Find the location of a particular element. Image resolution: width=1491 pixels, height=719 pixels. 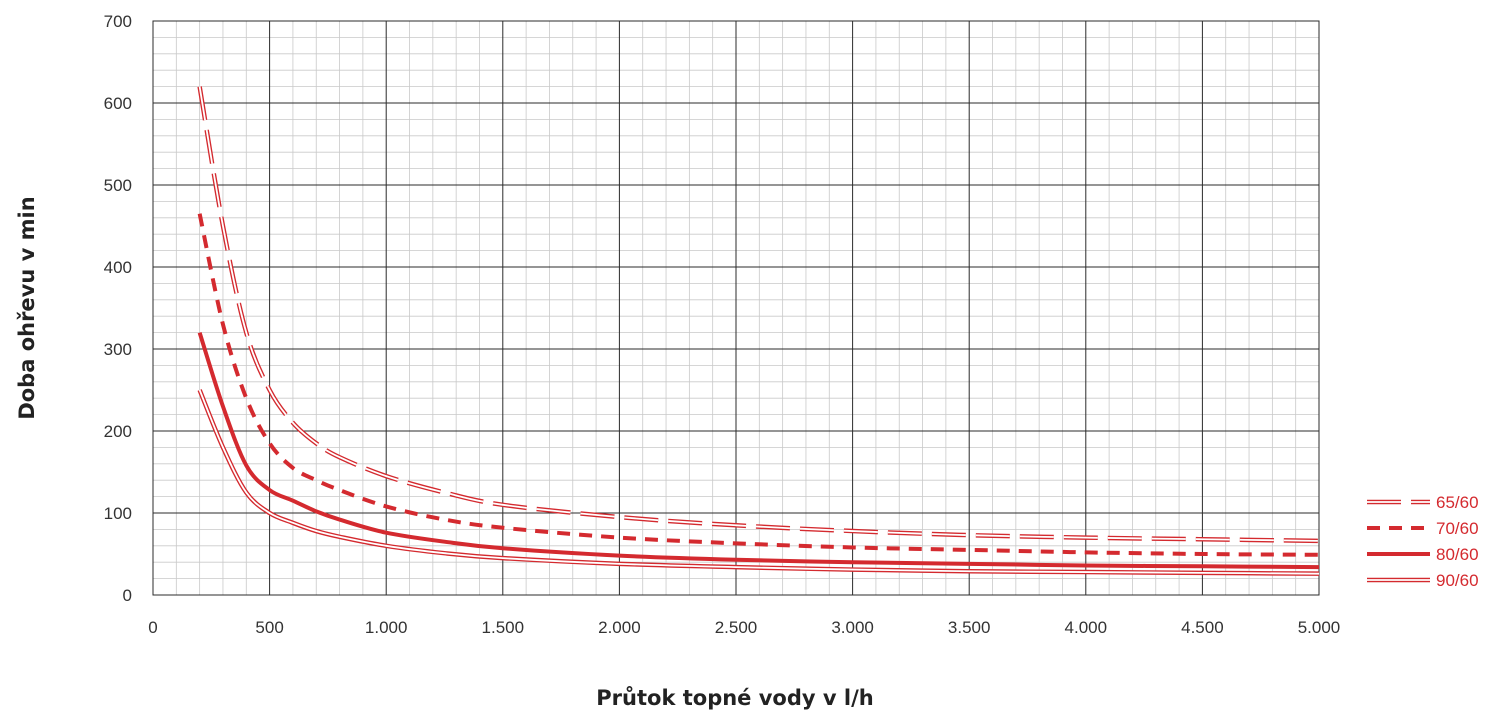

x-tick-label: 2.000 is located at coordinates (619, 627).